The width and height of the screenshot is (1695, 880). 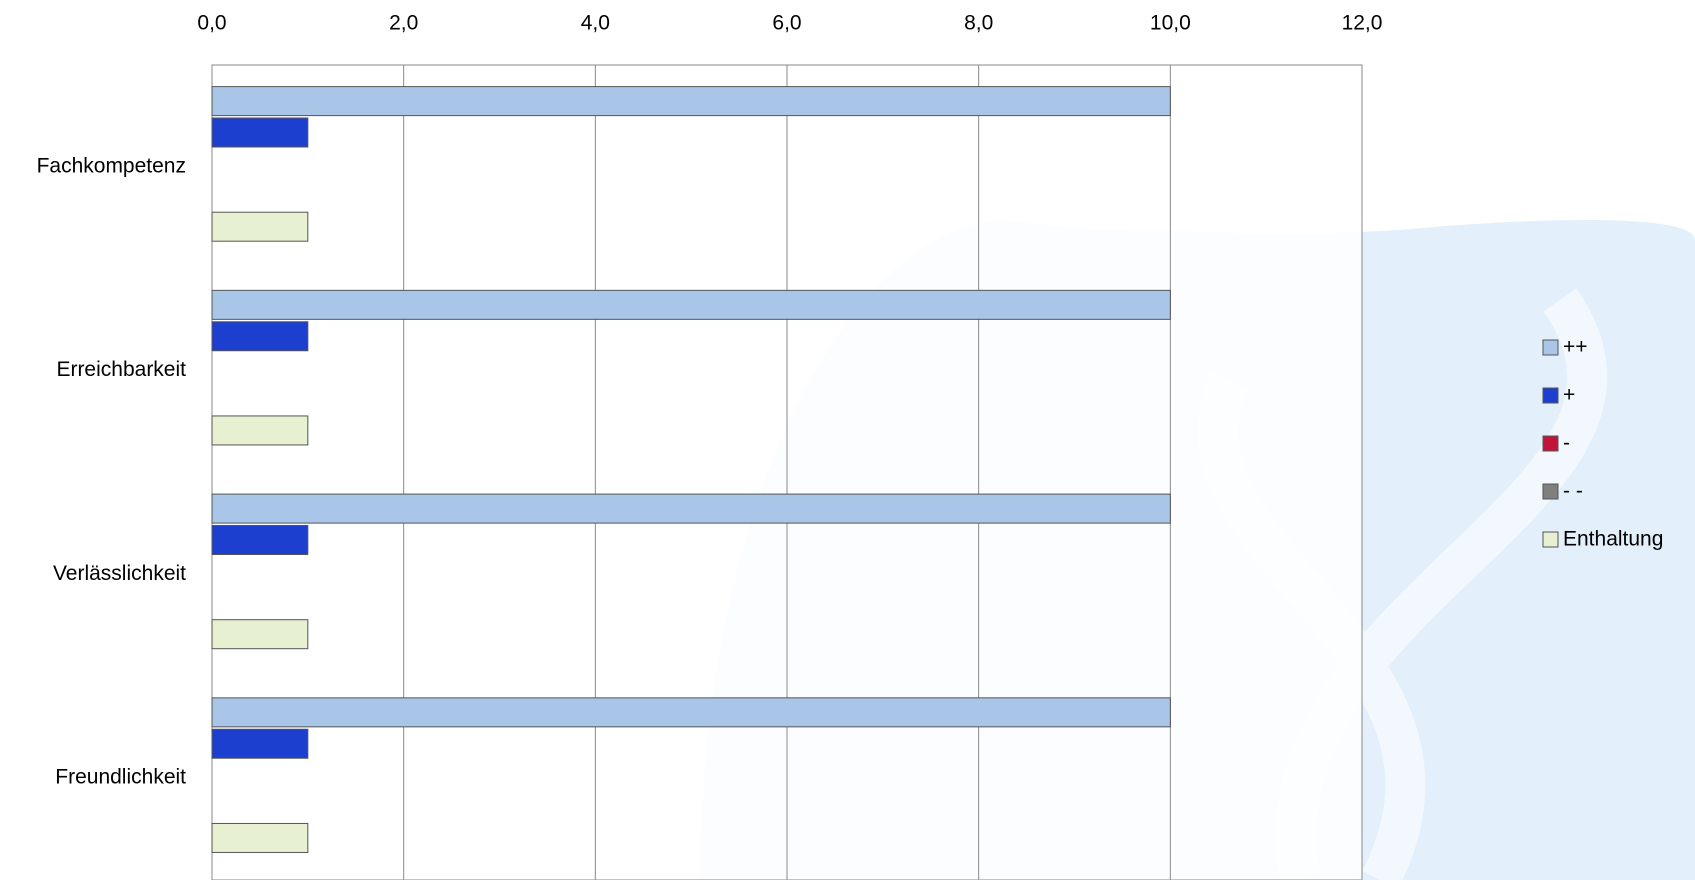 I want to click on x-tick-label: 2,0, so click(x=403, y=23).